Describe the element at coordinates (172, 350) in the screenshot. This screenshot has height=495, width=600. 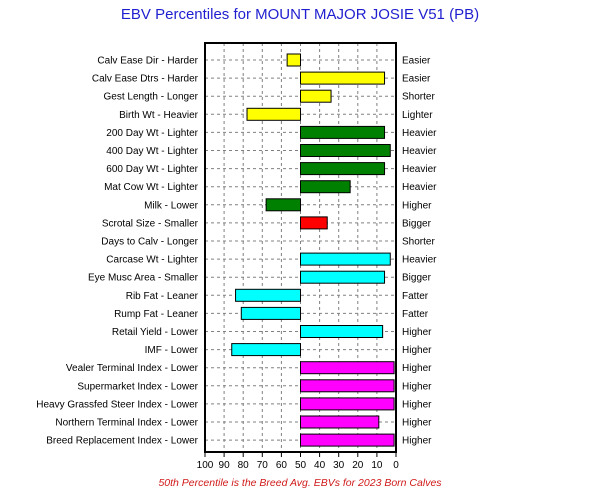
I see `trait-left-label: IMF - Lower` at that location.